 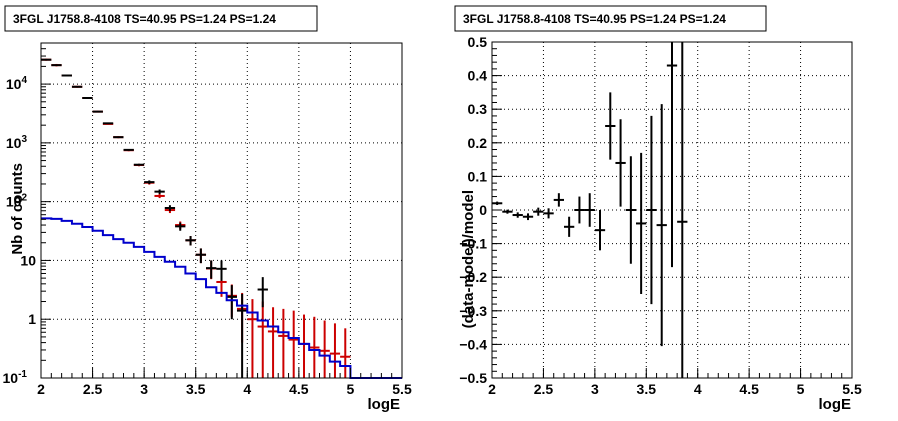 What do you see at coordinates (32, 319) in the screenshot?
I see `y-tick-label: 1` at bounding box center [32, 319].